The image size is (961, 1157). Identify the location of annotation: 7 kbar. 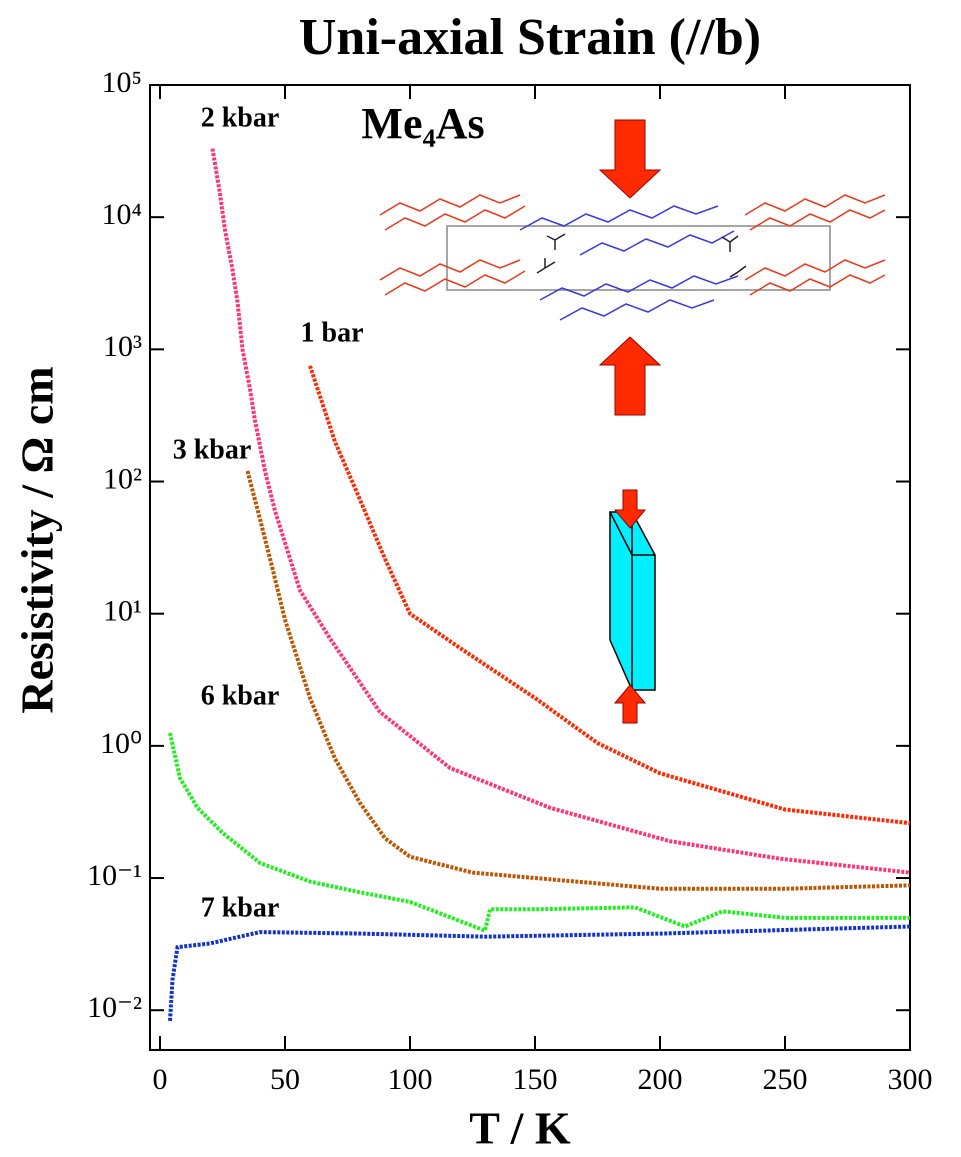
(240, 907).